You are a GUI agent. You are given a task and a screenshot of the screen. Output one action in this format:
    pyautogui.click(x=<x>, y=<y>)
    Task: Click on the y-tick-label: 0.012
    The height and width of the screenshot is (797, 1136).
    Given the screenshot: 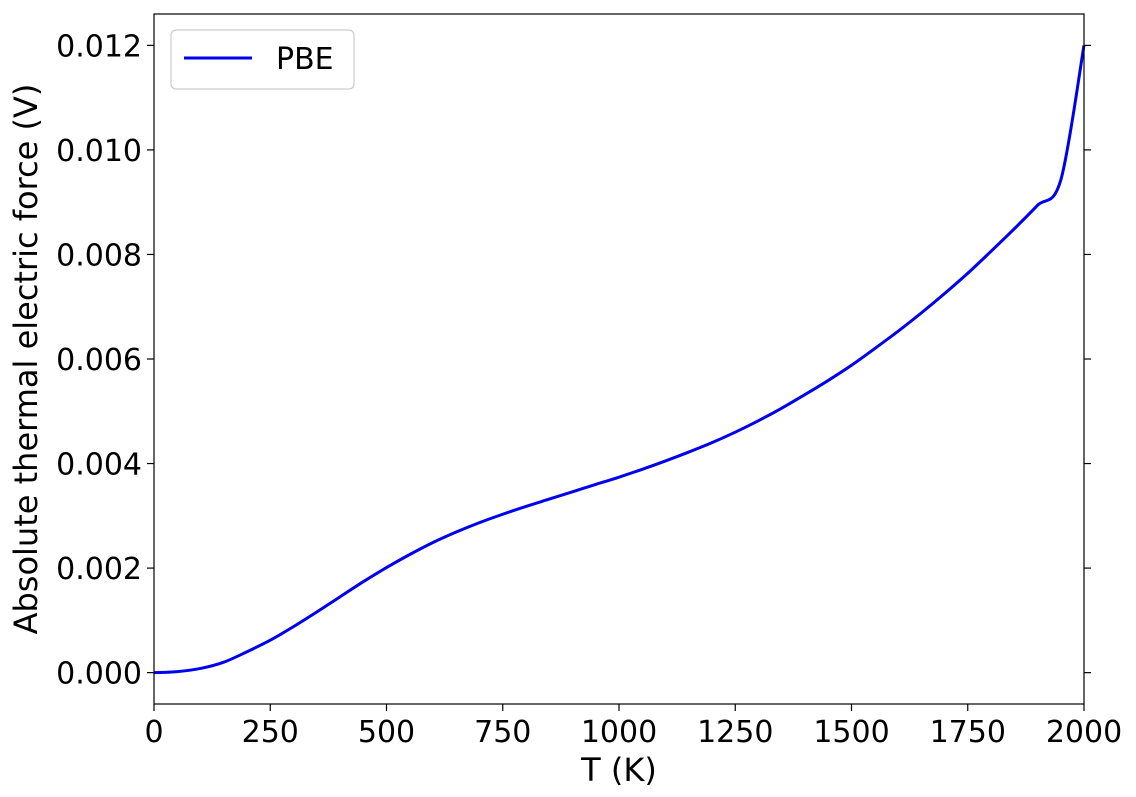 What is the action you would take?
    pyautogui.click(x=99, y=46)
    